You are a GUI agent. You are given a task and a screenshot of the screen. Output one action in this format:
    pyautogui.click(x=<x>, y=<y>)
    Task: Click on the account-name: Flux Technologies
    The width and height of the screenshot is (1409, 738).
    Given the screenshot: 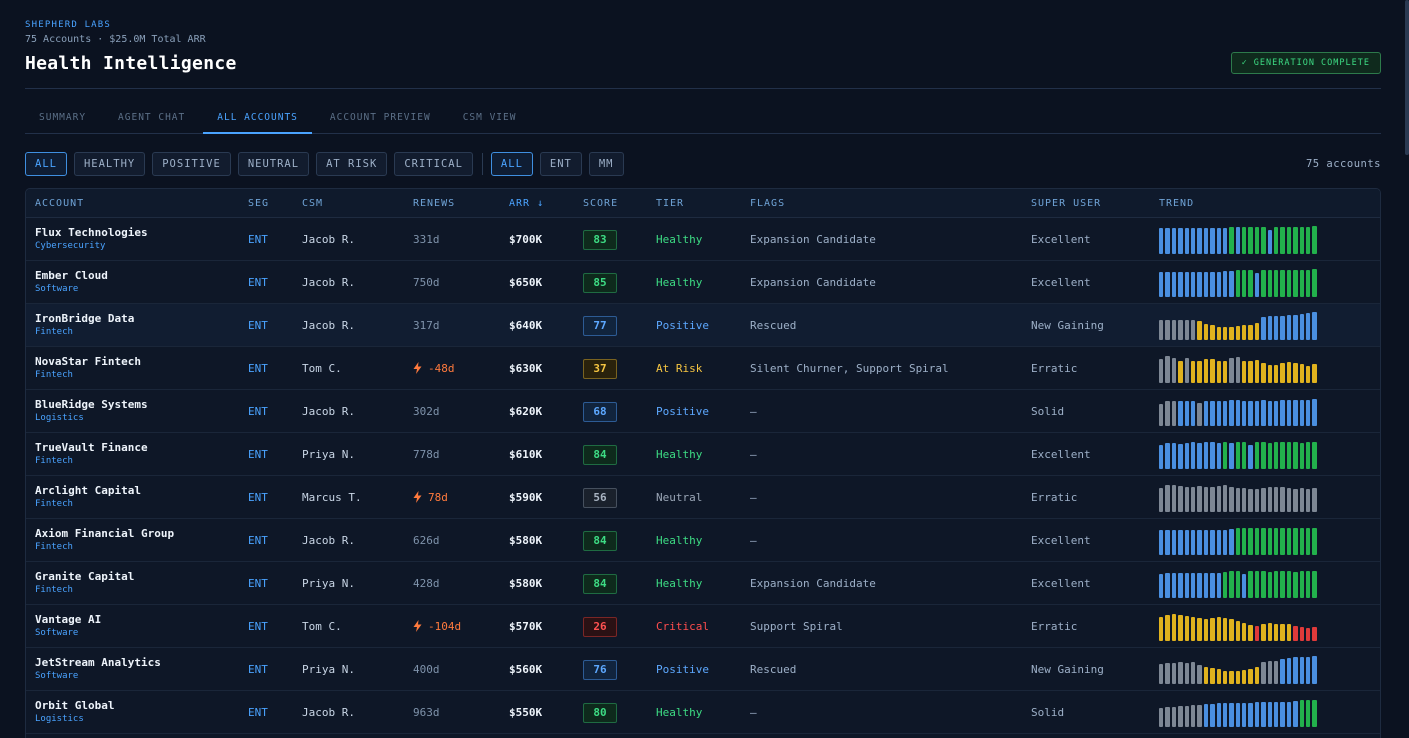 What is the action you would take?
    pyautogui.click(x=91, y=232)
    